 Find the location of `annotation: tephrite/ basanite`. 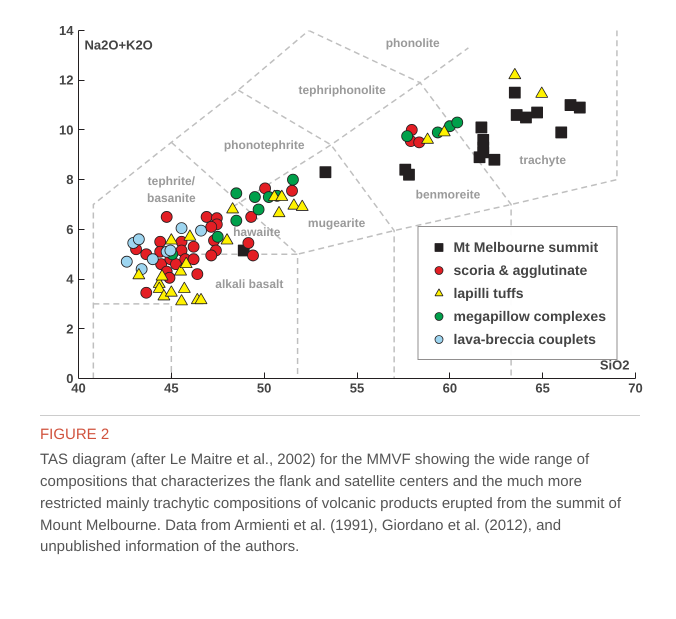

annotation: tephrite/ basanite is located at coordinates (171, 189).